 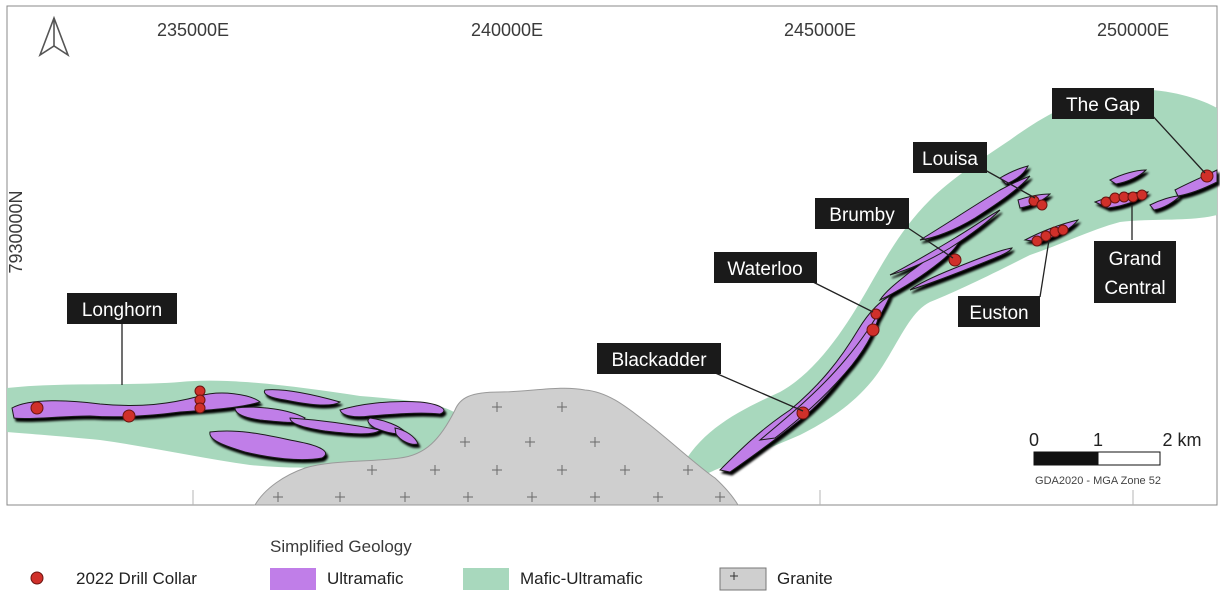 What do you see at coordinates (820, 30) in the screenshot?
I see `easting-label: 245000E` at bounding box center [820, 30].